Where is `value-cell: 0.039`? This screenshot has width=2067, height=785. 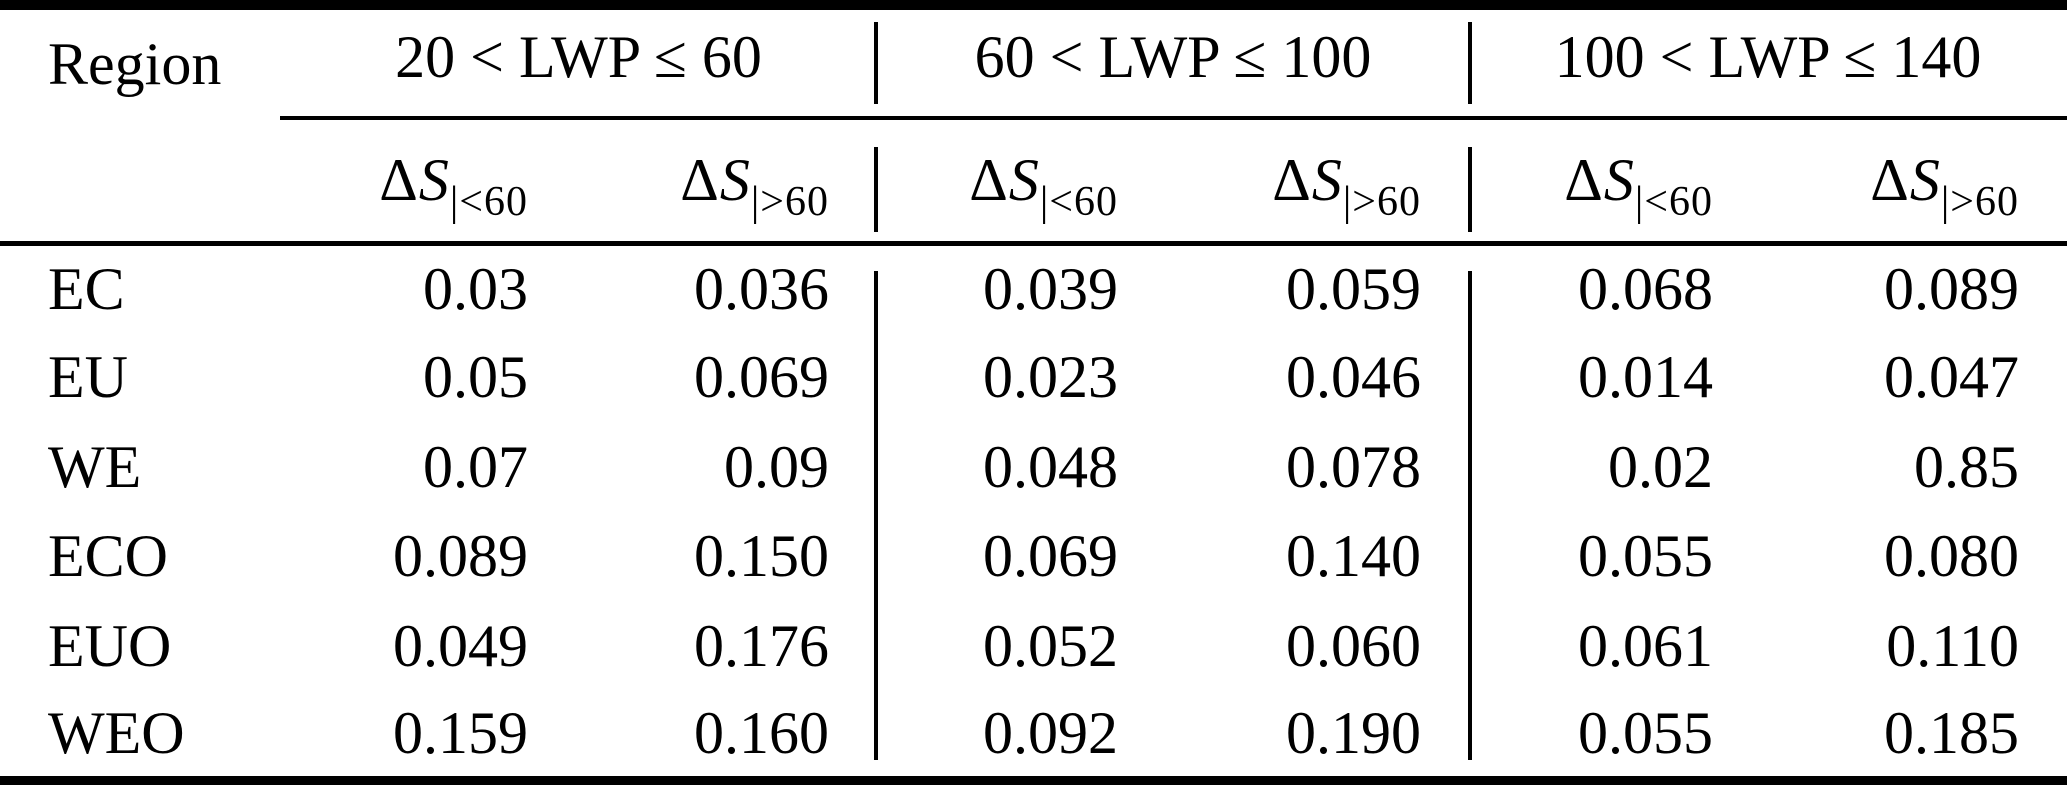 value-cell: 0.039 is located at coordinates (1050, 289).